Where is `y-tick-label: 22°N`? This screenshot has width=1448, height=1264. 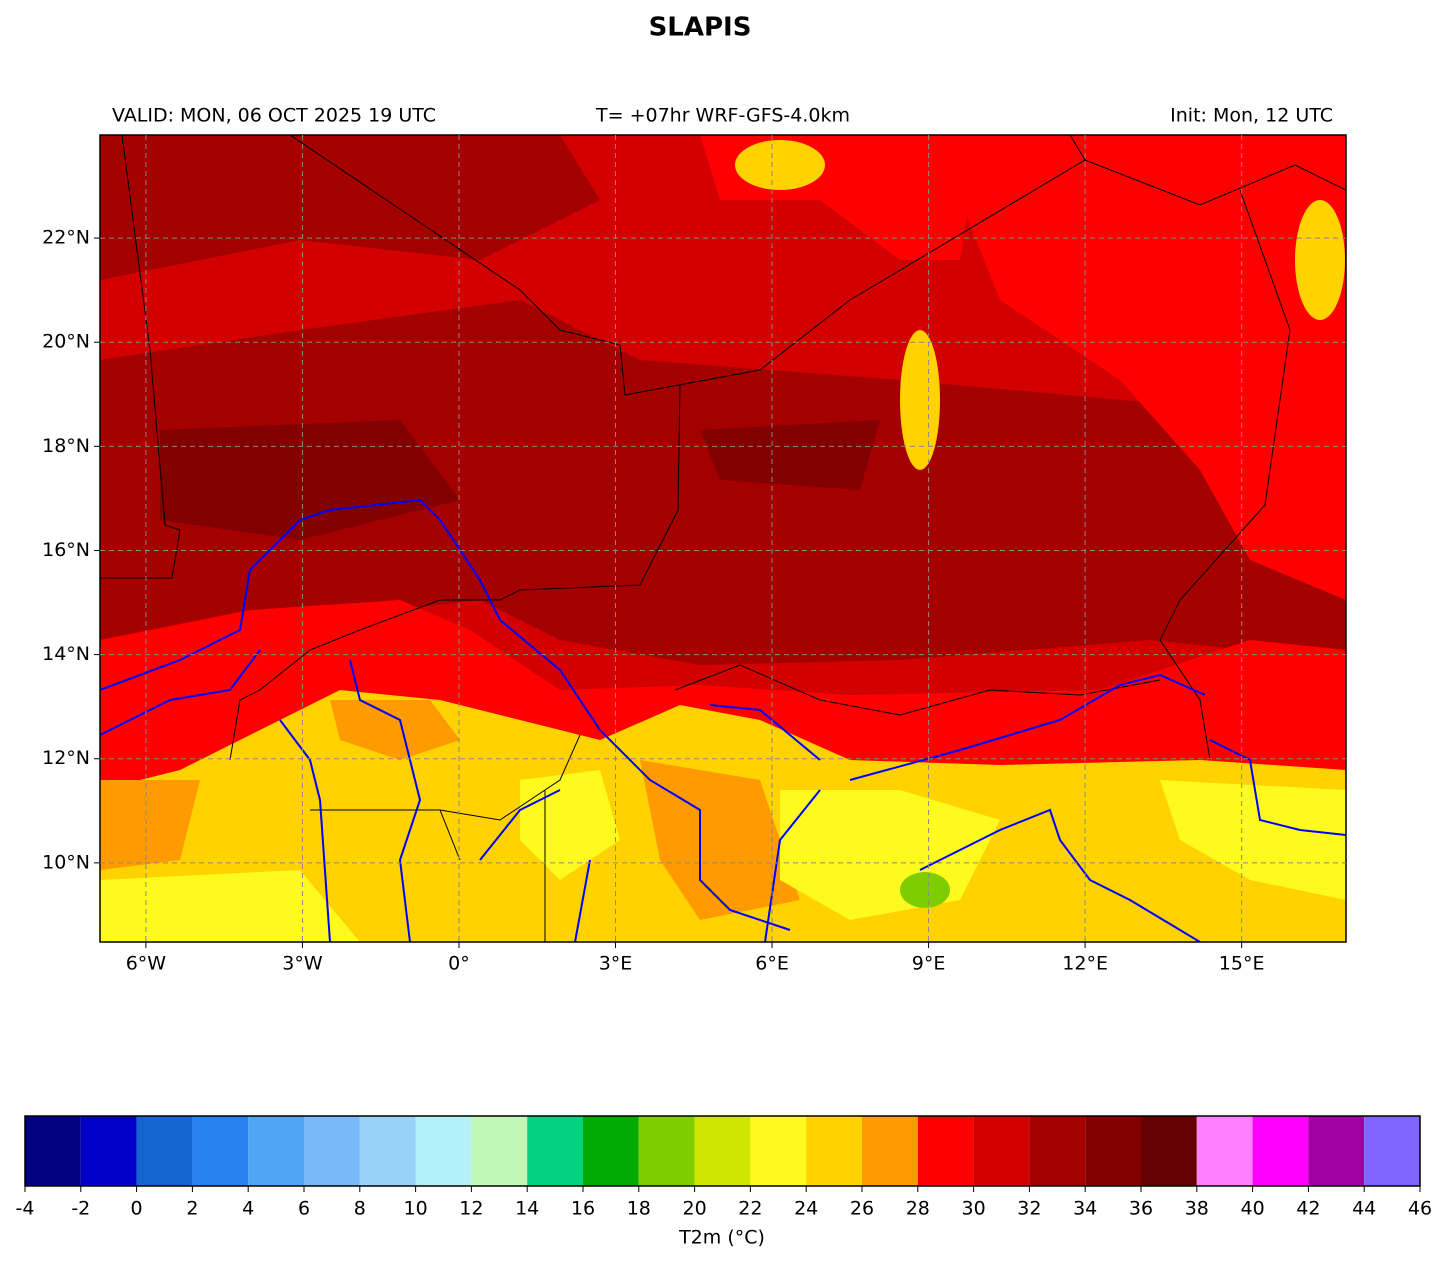 y-tick-label: 22°N is located at coordinates (66, 238).